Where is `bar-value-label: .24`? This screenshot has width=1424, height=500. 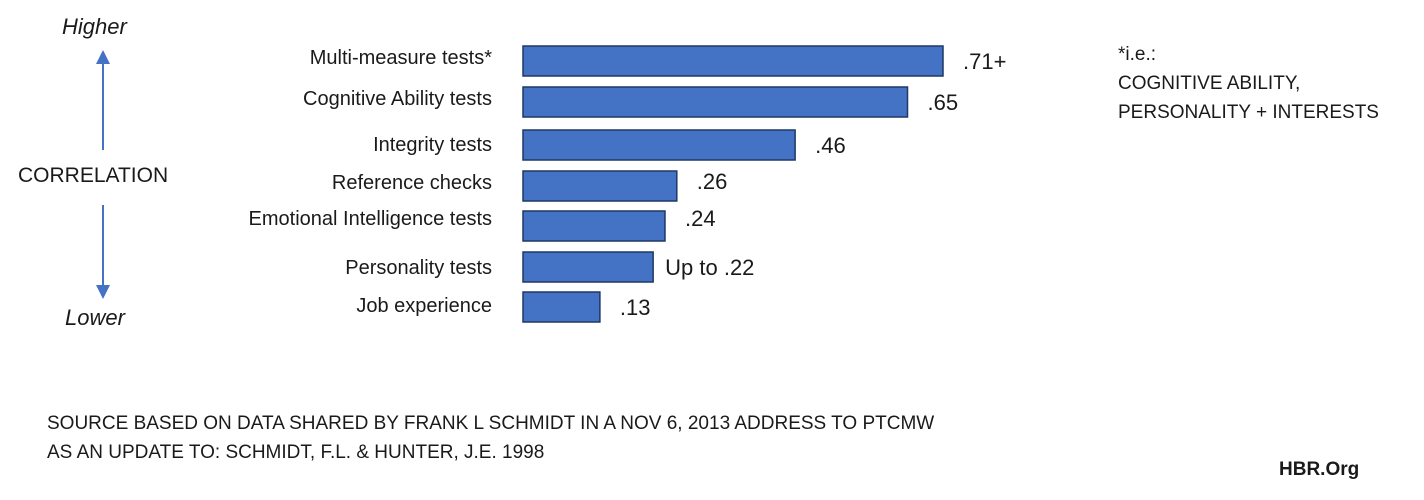 bar-value-label: .24 is located at coordinates (700, 218).